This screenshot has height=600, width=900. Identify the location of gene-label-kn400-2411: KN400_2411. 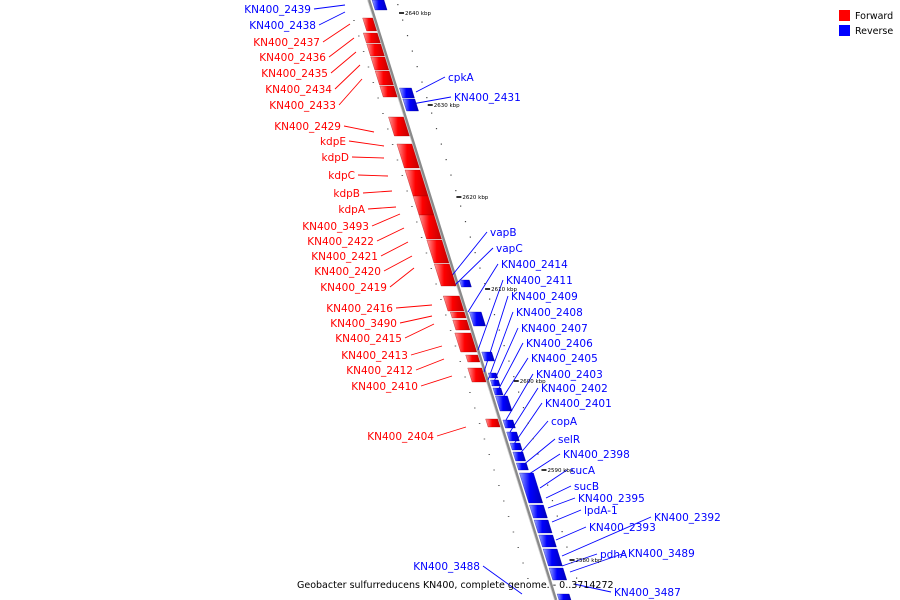
(539, 281).